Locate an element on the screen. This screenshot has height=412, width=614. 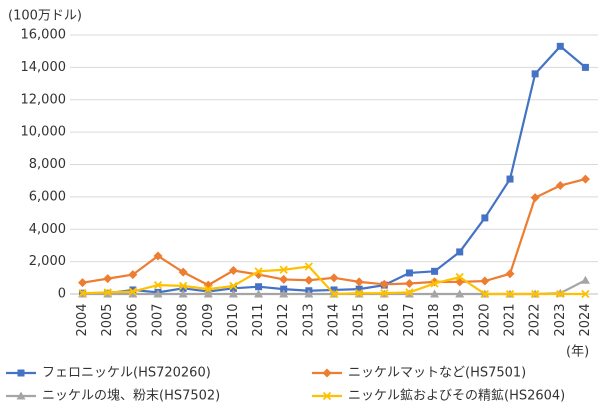
x-tick-label: 2005 is located at coordinates (107, 319).